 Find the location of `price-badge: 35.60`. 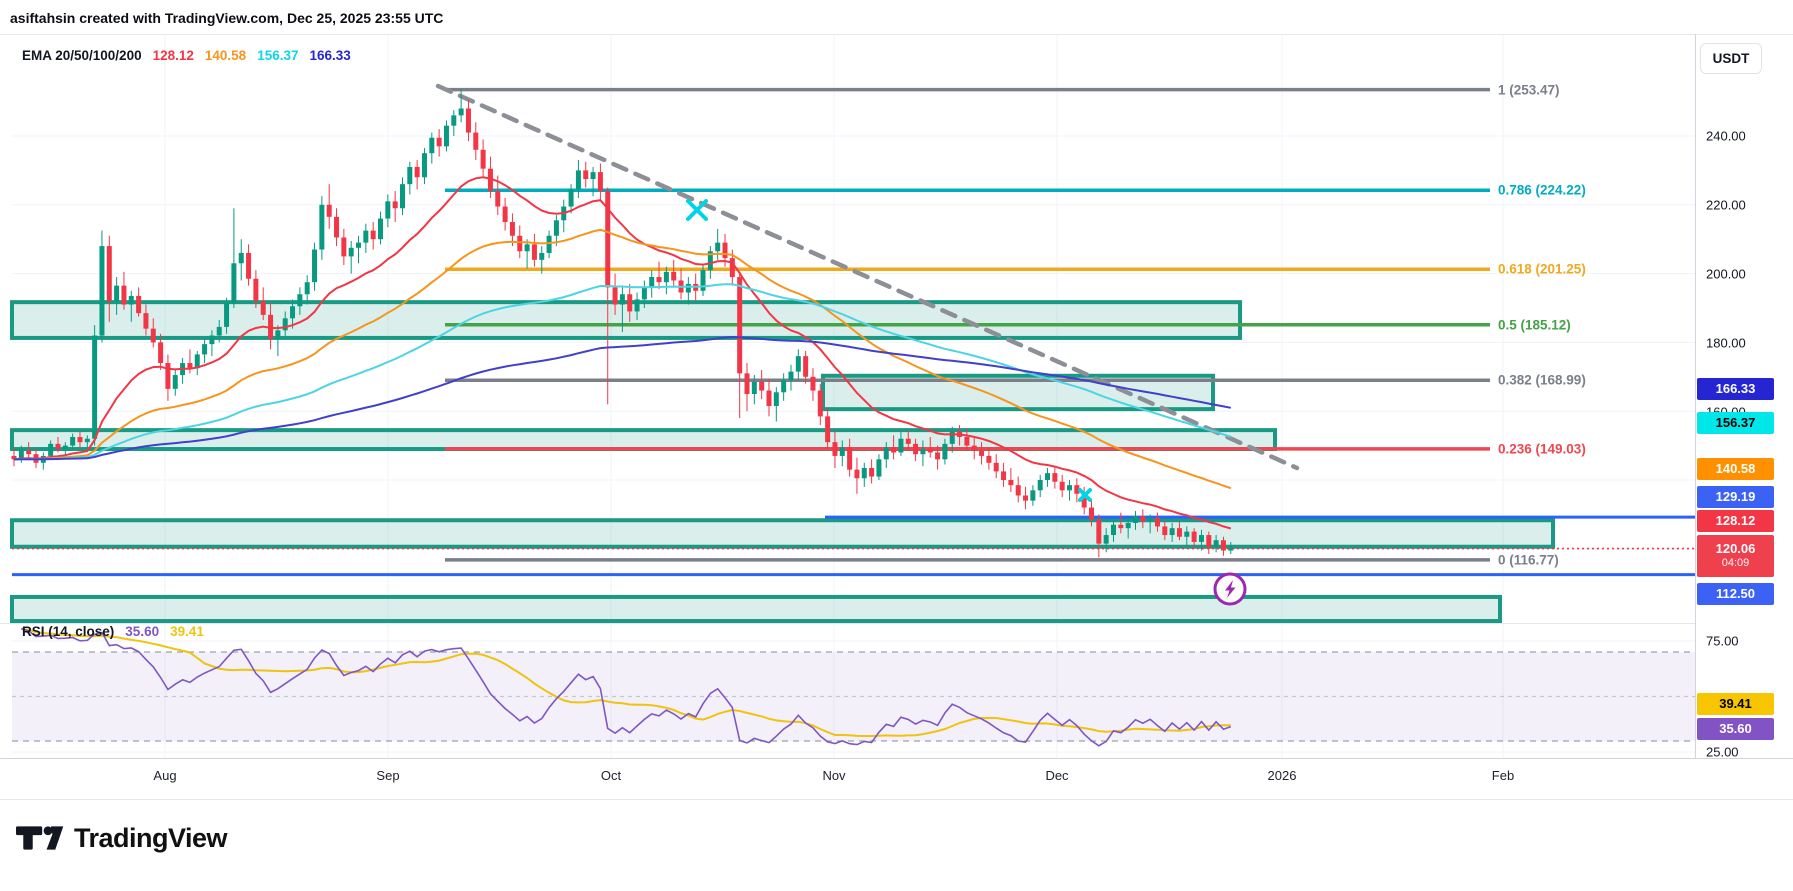

price-badge: 35.60 is located at coordinates (1735, 729).